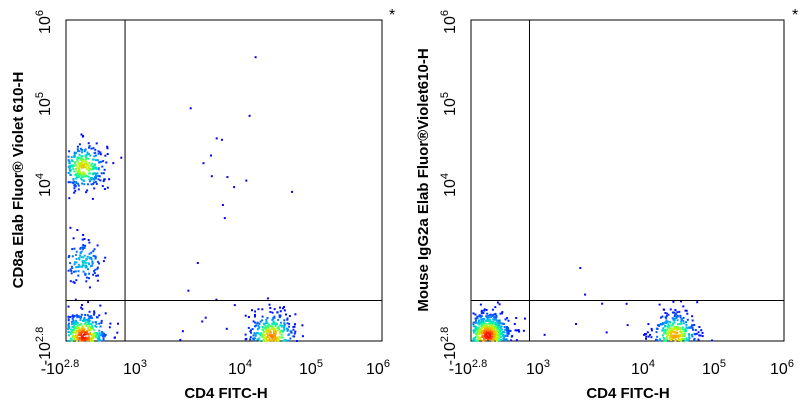 This screenshot has height=408, width=806. Describe the element at coordinates (449, 22) in the screenshot. I see `y-tick-label: 106` at that location.